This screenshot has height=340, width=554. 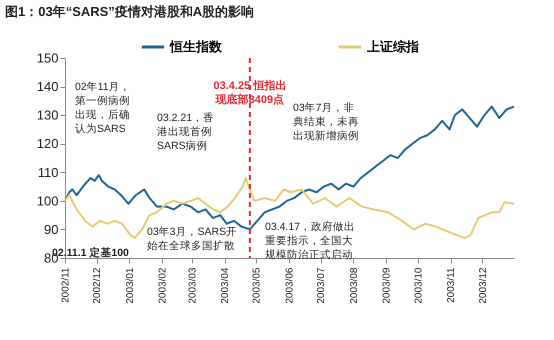 I want to click on x-tick-label: 2003/03, so click(x=192, y=285).